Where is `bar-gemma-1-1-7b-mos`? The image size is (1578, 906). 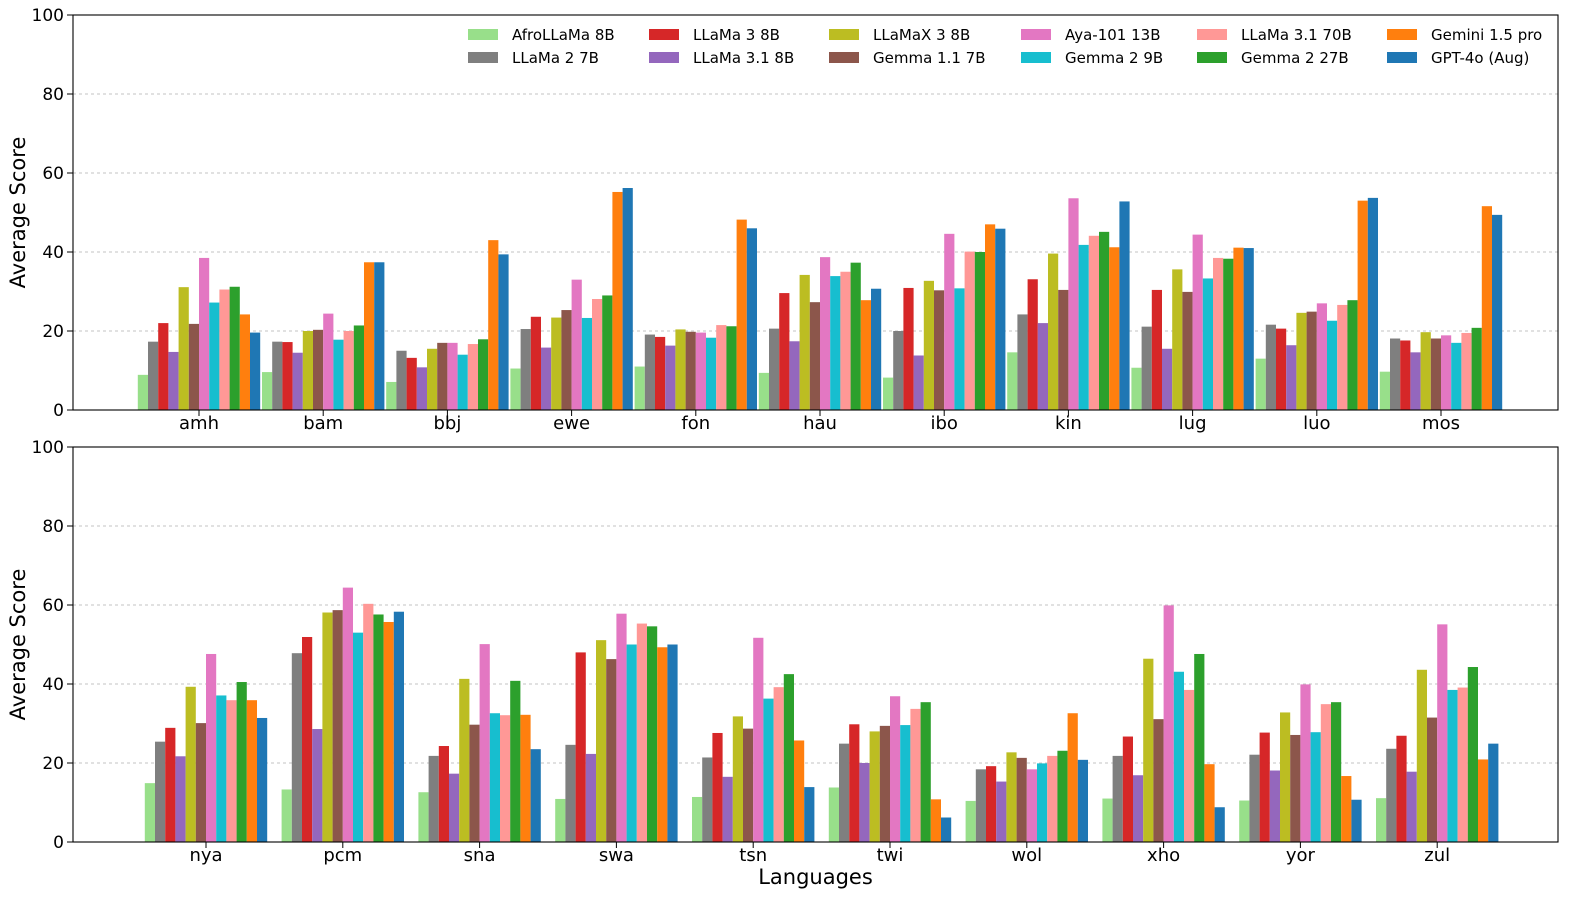
bar-gemma-1-1-7b-mos is located at coordinates (1435, 374).